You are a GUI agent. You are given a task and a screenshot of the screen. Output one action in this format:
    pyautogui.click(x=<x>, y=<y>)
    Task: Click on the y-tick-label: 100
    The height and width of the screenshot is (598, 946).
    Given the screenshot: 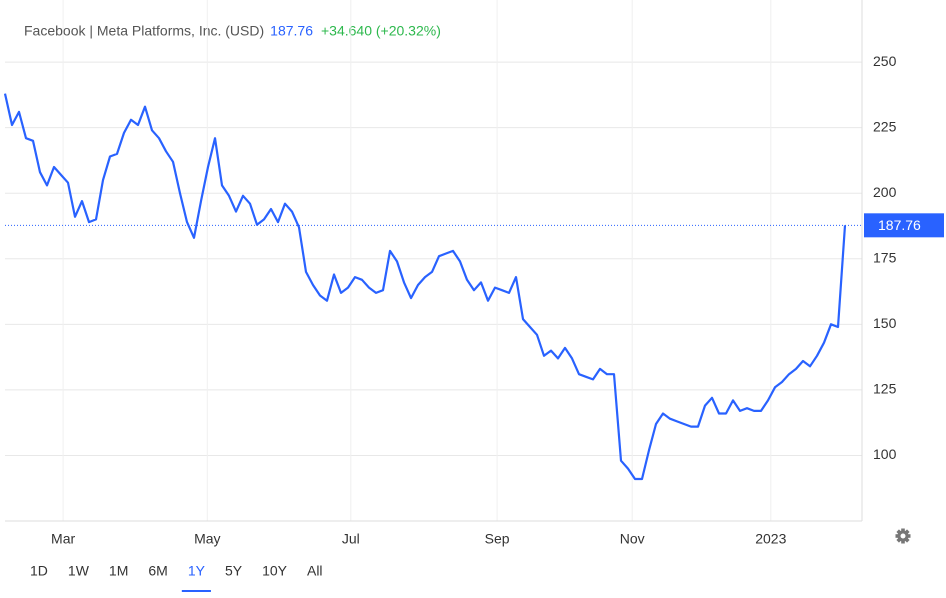 What is the action you would take?
    pyautogui.click(x=885, y=454)
    